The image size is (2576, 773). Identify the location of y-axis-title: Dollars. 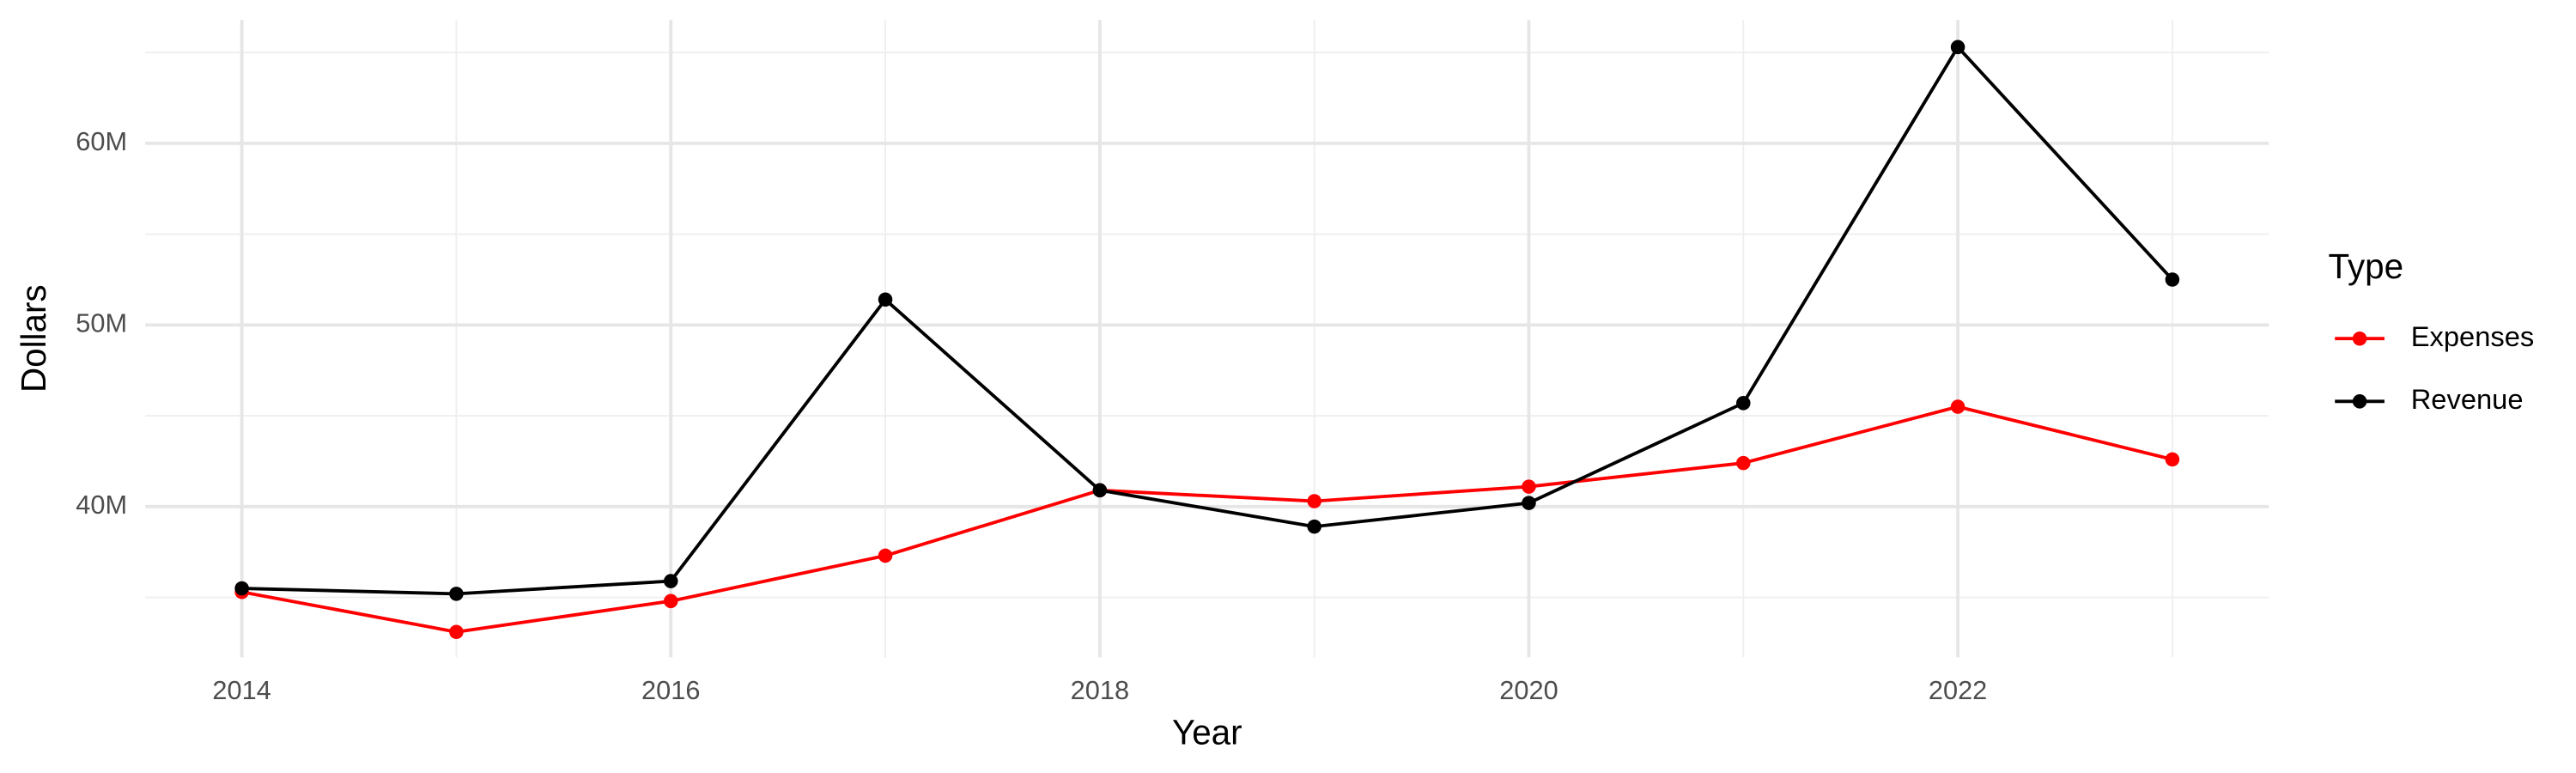
(33, 338).